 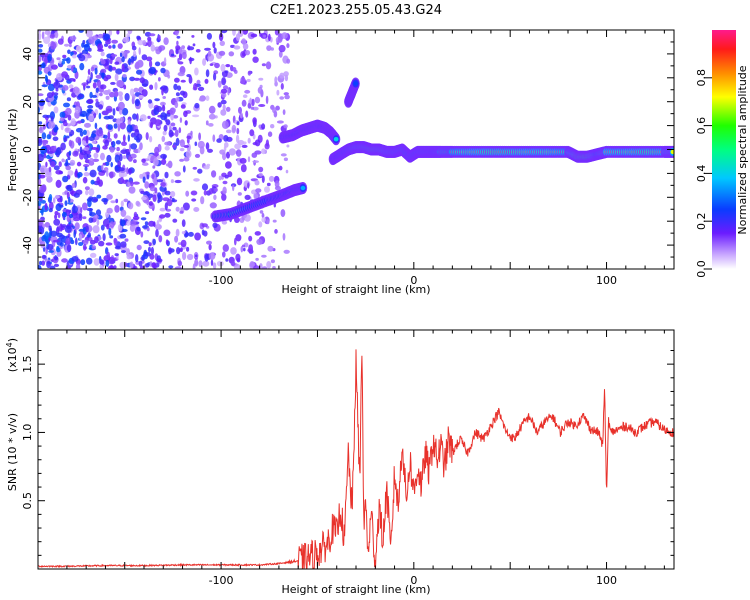 I want to click on colorbar-tick-label: 0.4, so click(x=701, y=174).